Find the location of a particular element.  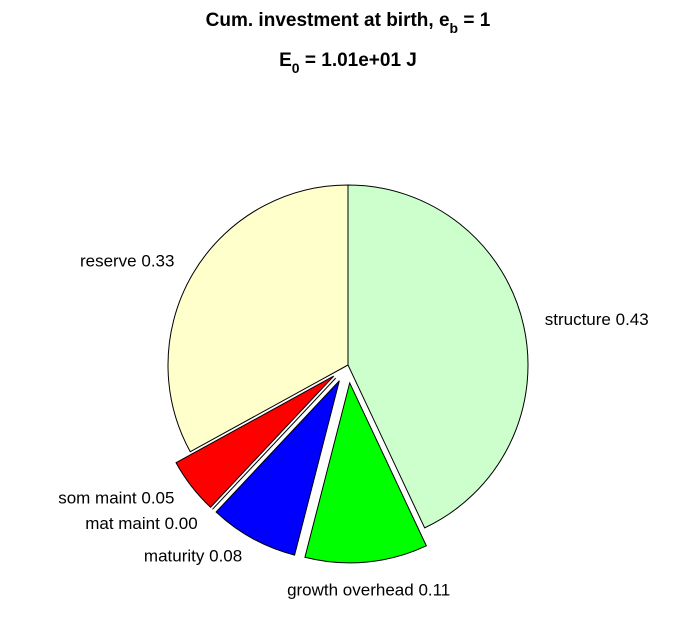

slice-value-label: 0.00 is located at coordinates (181, 524).